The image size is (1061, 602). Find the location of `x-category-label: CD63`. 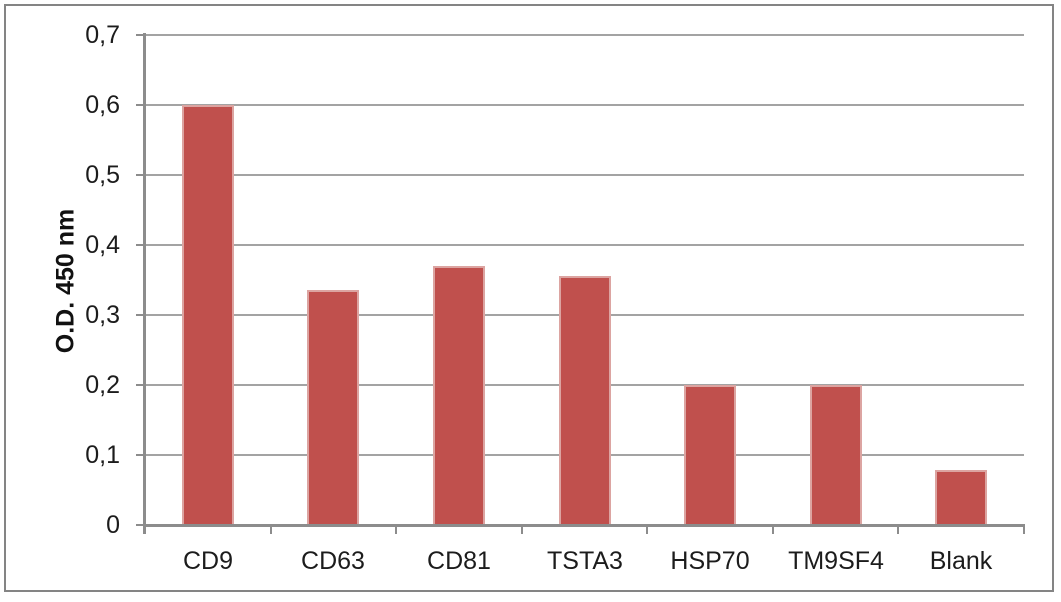

x-category-label: CD63 is located at coordinates (333, 561).